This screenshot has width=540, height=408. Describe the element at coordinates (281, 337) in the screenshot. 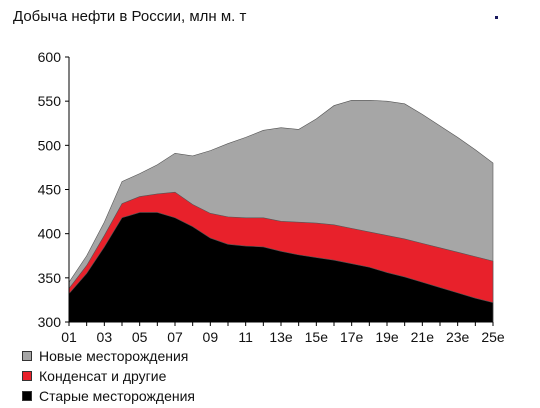

I see `x-tick-label-13e: 13e` at that location.